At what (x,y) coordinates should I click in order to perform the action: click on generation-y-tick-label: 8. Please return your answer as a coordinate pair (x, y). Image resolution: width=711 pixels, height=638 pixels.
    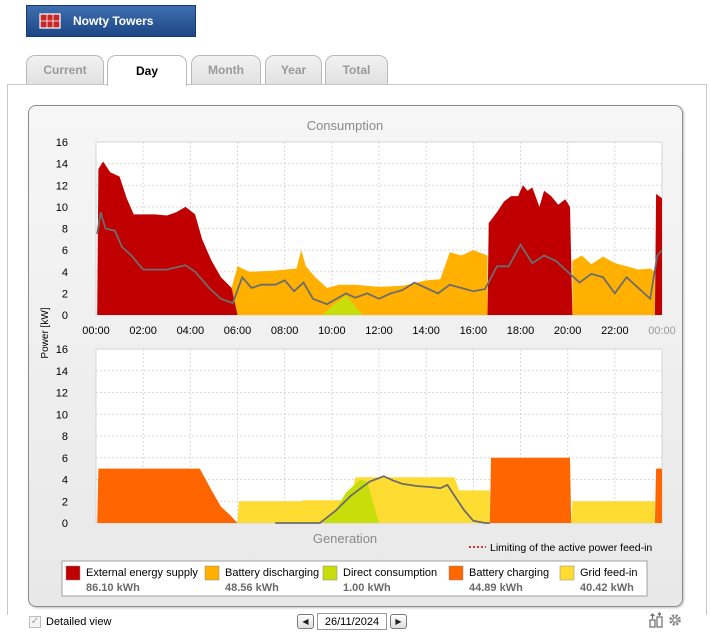
    Looking at the image, I should click on (65, 437).